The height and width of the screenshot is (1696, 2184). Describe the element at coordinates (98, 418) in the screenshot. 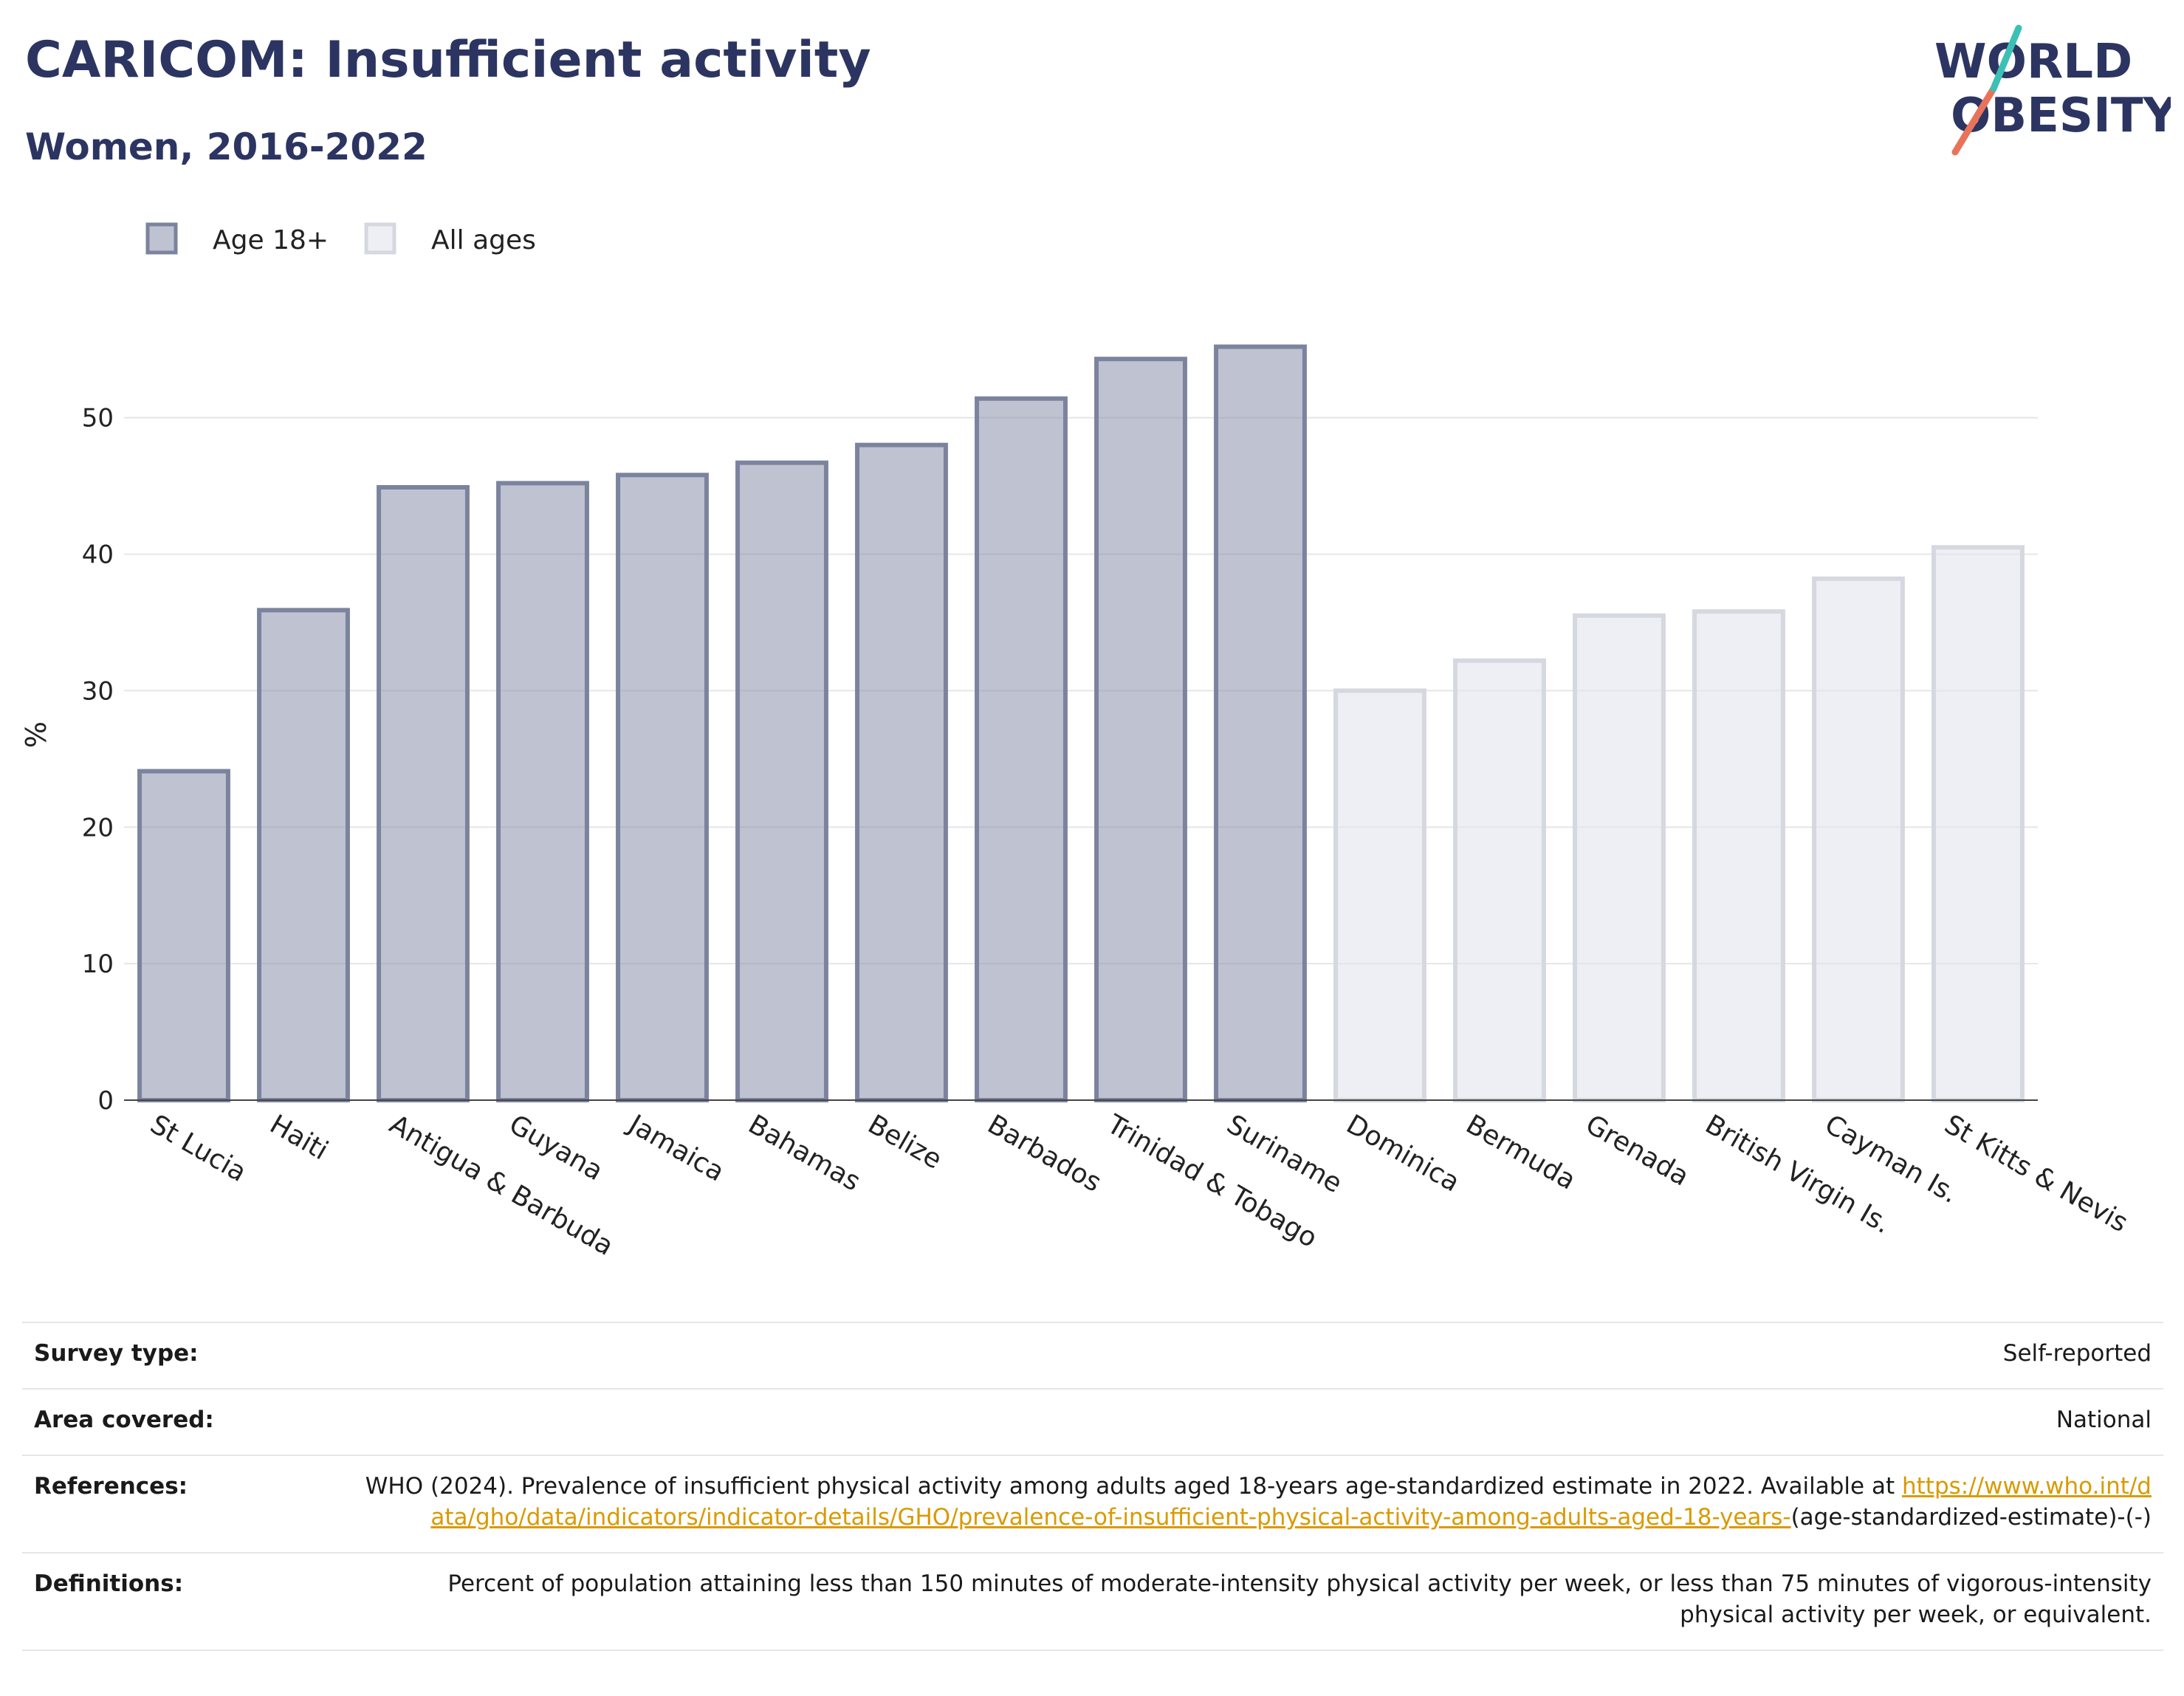

I see `y-tick-label: 50` at that location.